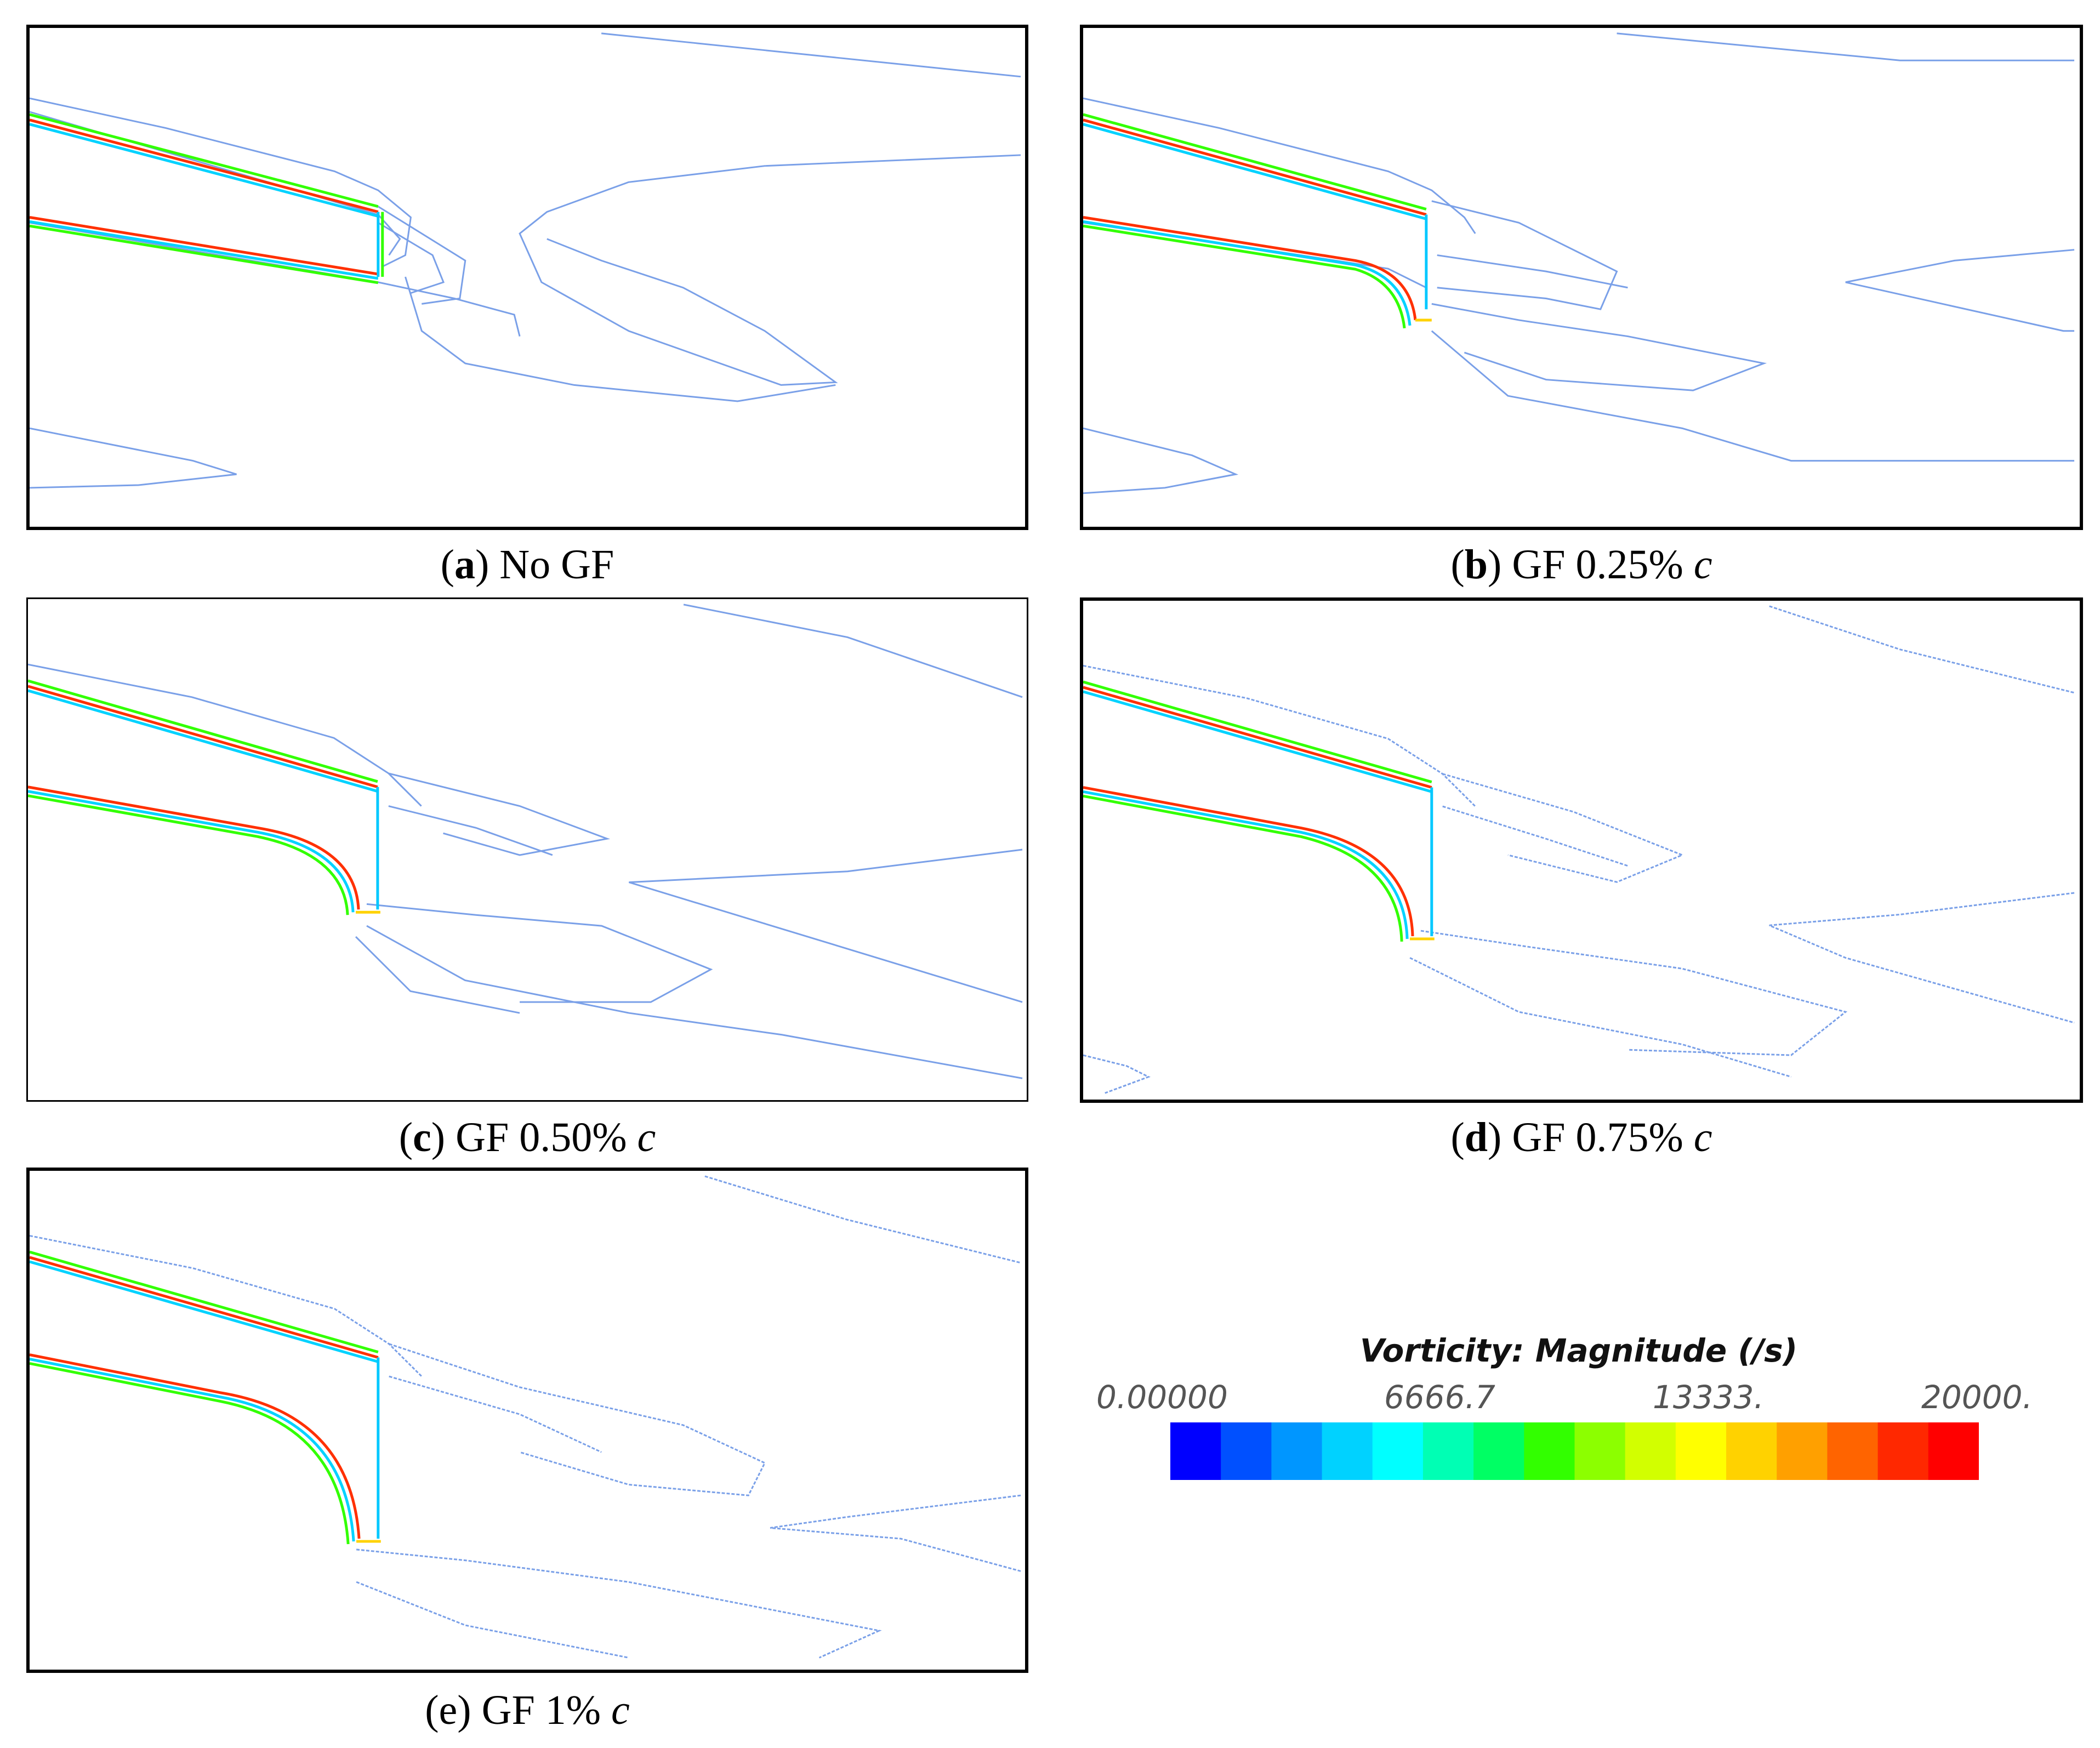 The width and height of the screenshot is (2100, 1748). Describe the element at coordinates (1162, 1397) in the screenshot. I see `legend-tick-min: 0.00000` at that location.